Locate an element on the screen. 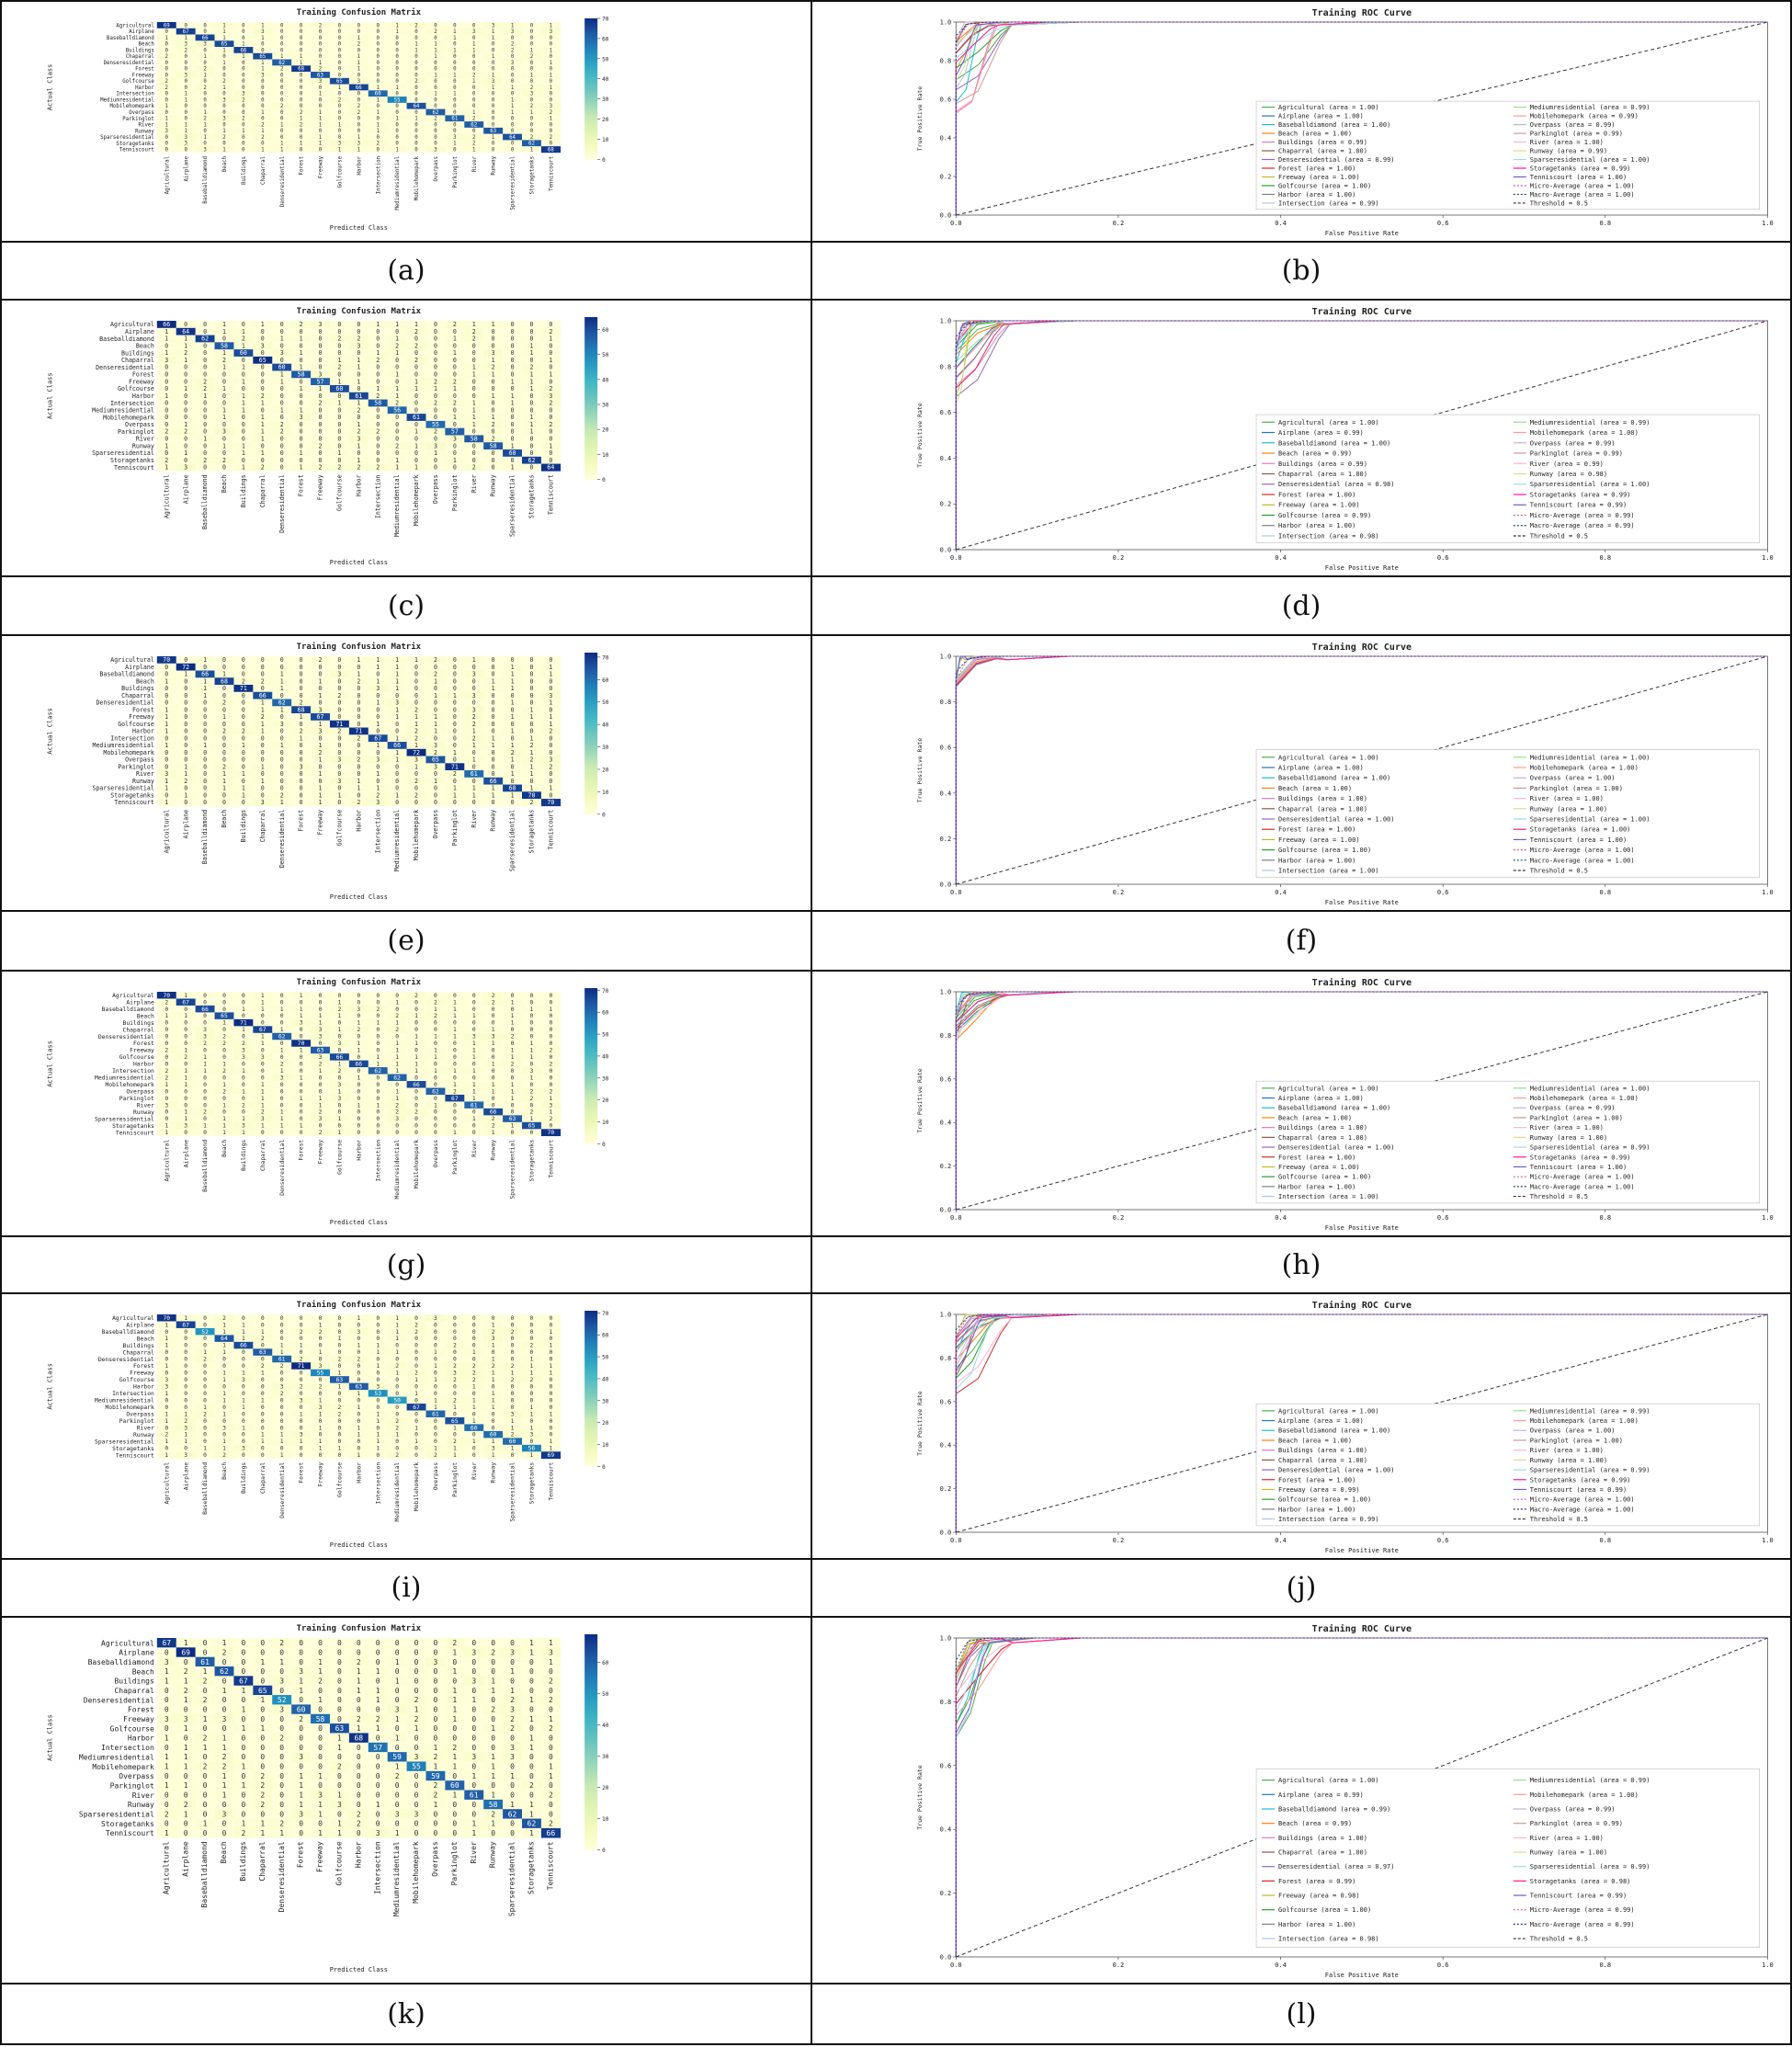  cm-col-label: Parkinglot is located at coordinates (455, 829).